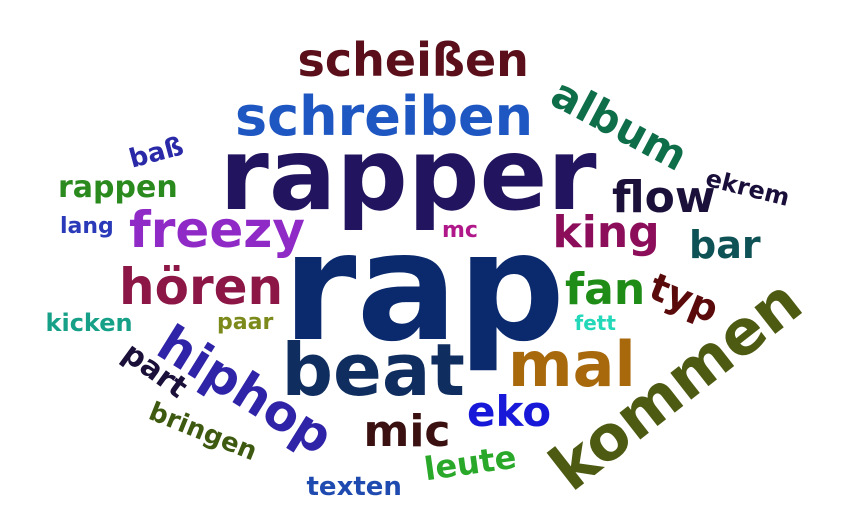 Image resolution: width=848 pixels, height=528 pixels. I want to click on word-kicken: kicken, so click(89, 323).